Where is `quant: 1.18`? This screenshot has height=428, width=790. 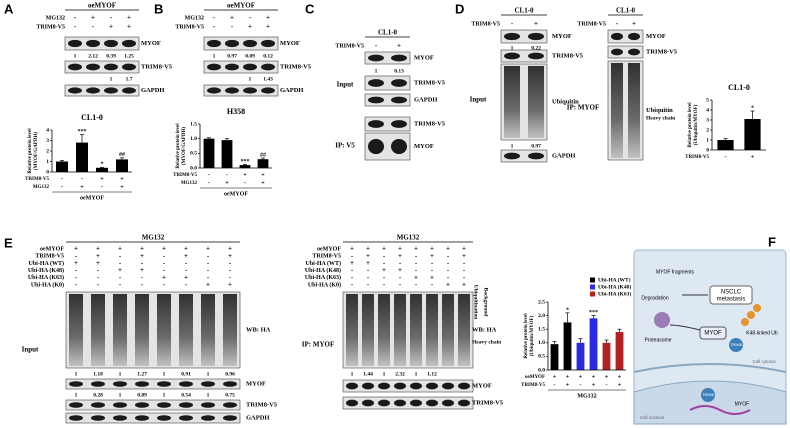
quant: 1.18 is located at coordinates (98, 374).